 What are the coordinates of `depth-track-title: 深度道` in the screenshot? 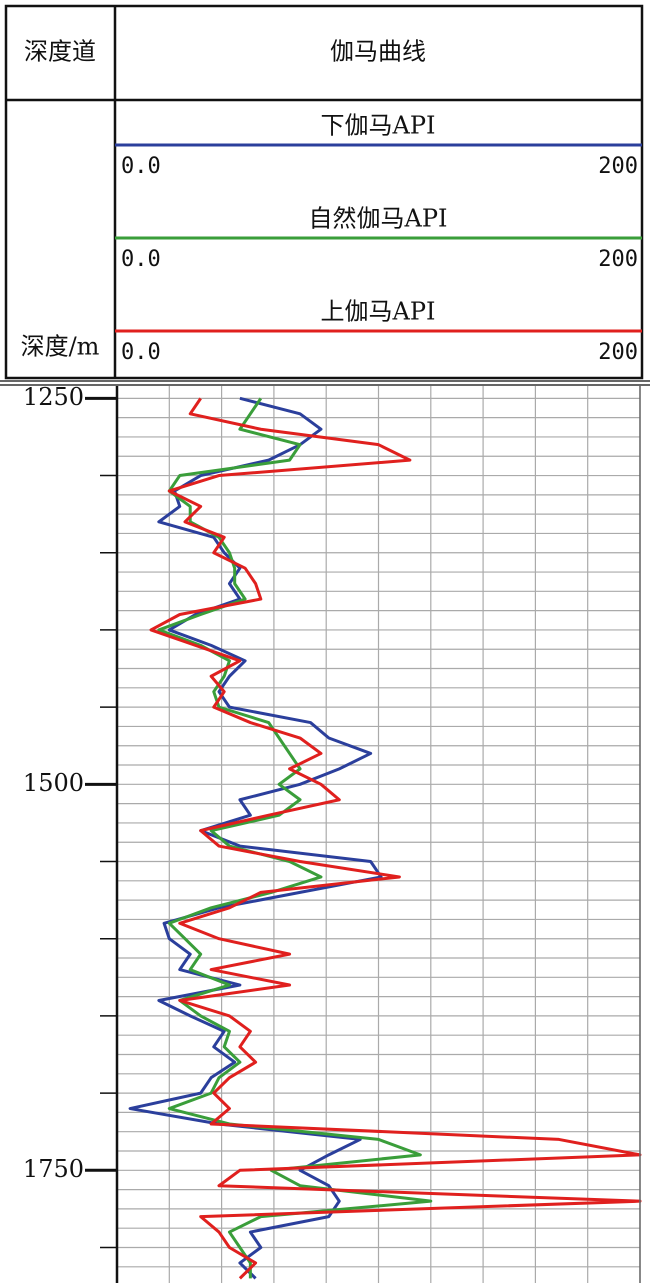 It's located at (60, 52).